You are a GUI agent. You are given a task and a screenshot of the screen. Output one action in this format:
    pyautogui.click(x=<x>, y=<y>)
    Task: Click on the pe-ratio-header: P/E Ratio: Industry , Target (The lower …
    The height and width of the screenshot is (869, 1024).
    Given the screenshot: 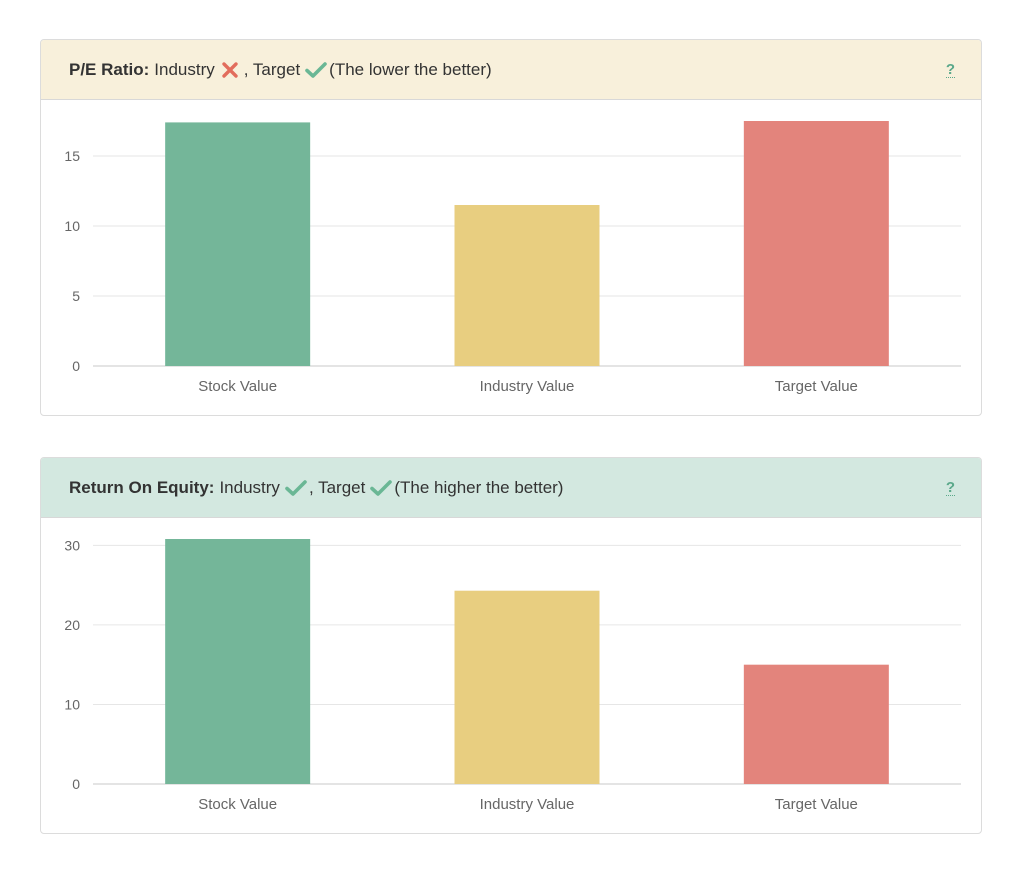 What is the action you would take?
    pyautogui.click(x=511, y=70)
    